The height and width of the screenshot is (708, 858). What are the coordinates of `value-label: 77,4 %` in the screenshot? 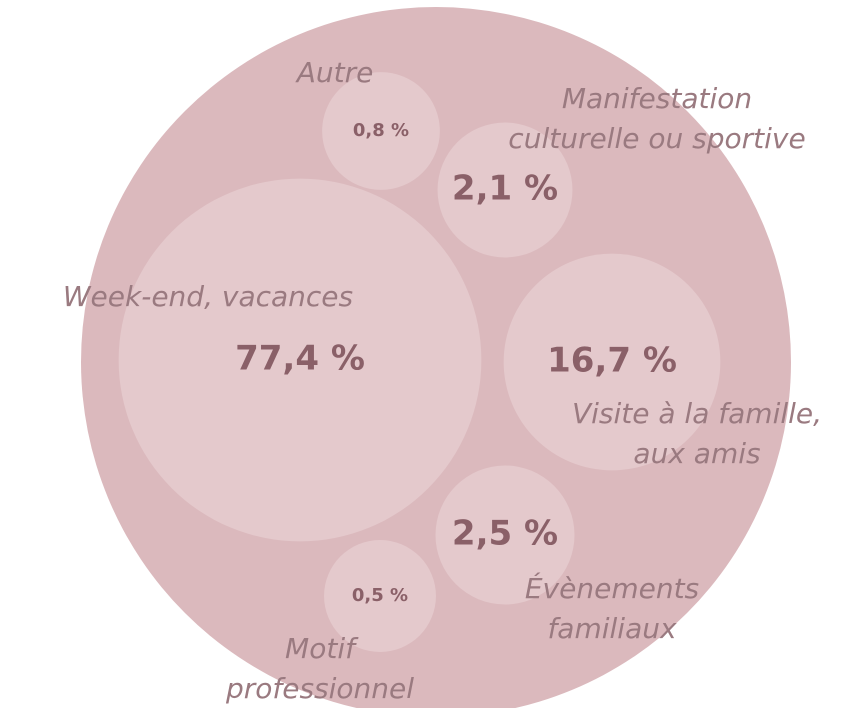 It's located at (300, 359).